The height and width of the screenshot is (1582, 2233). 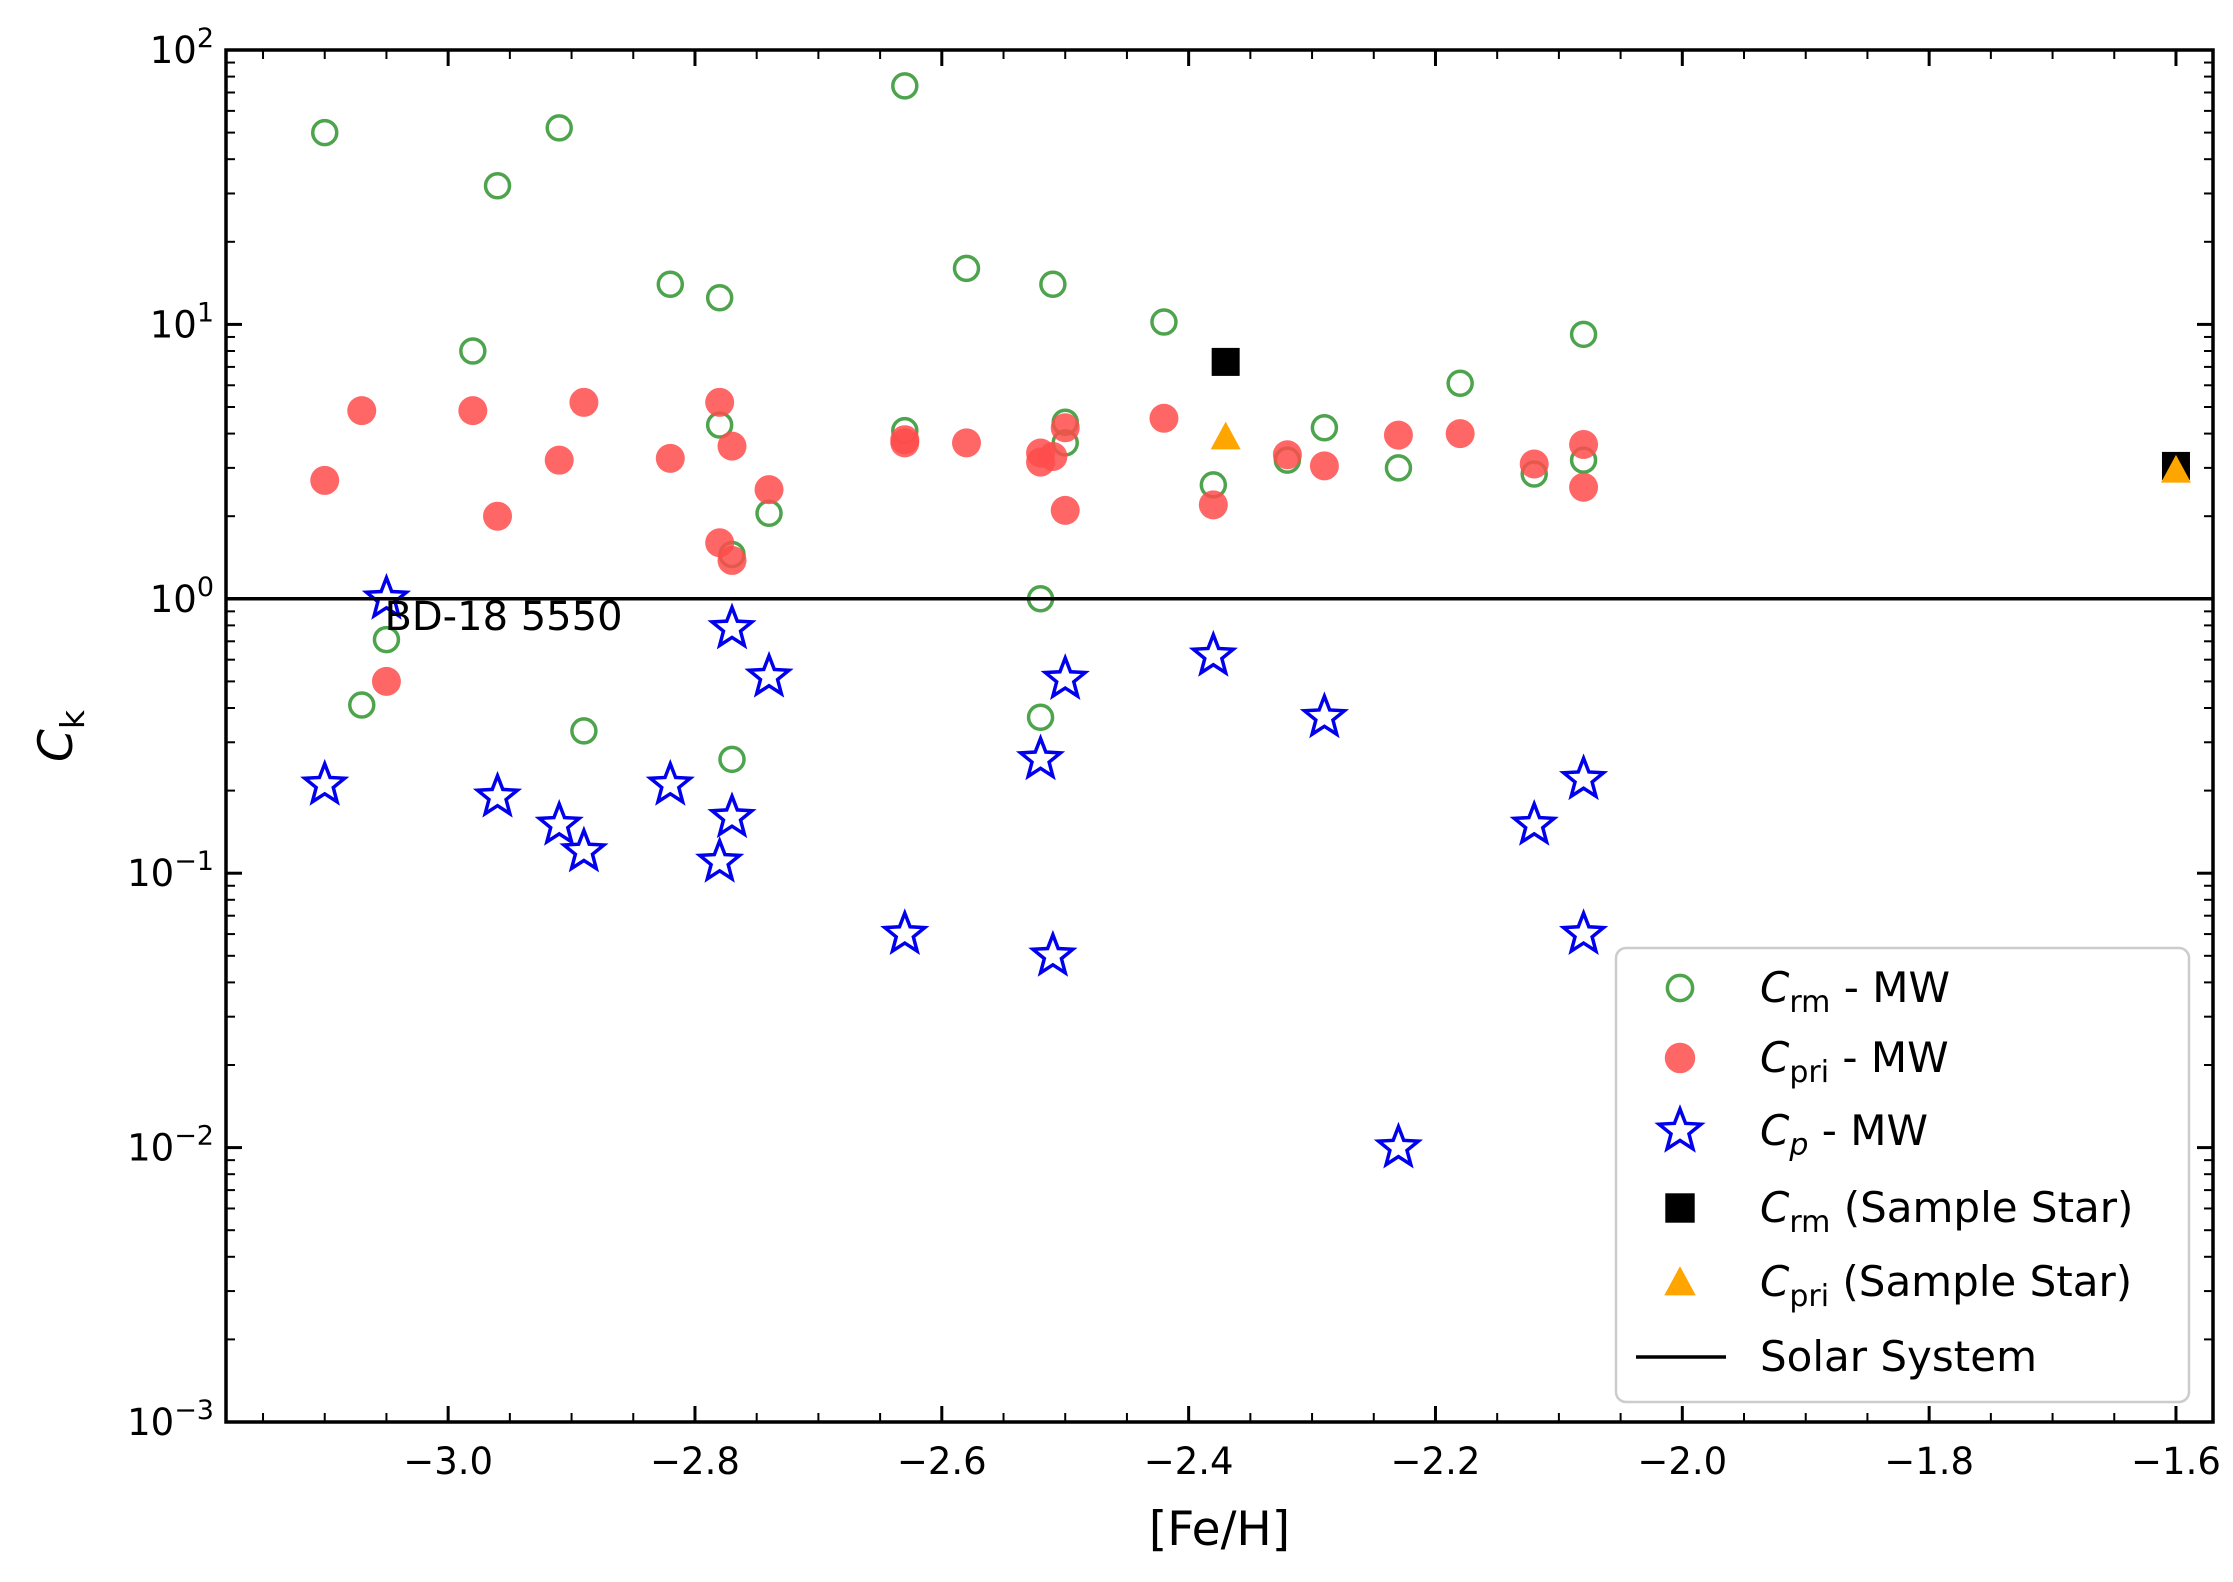 I want to click on legend-label-square: Crm (Sample Star), so click(x=1946, y=1211).